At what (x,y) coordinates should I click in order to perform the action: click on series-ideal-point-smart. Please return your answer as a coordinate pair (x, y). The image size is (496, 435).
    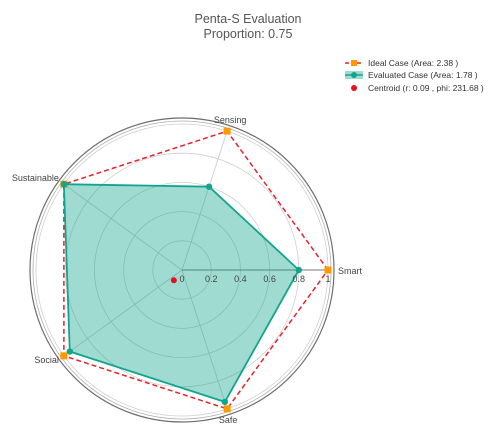
    Looking at the image, I should click on (328, 270).